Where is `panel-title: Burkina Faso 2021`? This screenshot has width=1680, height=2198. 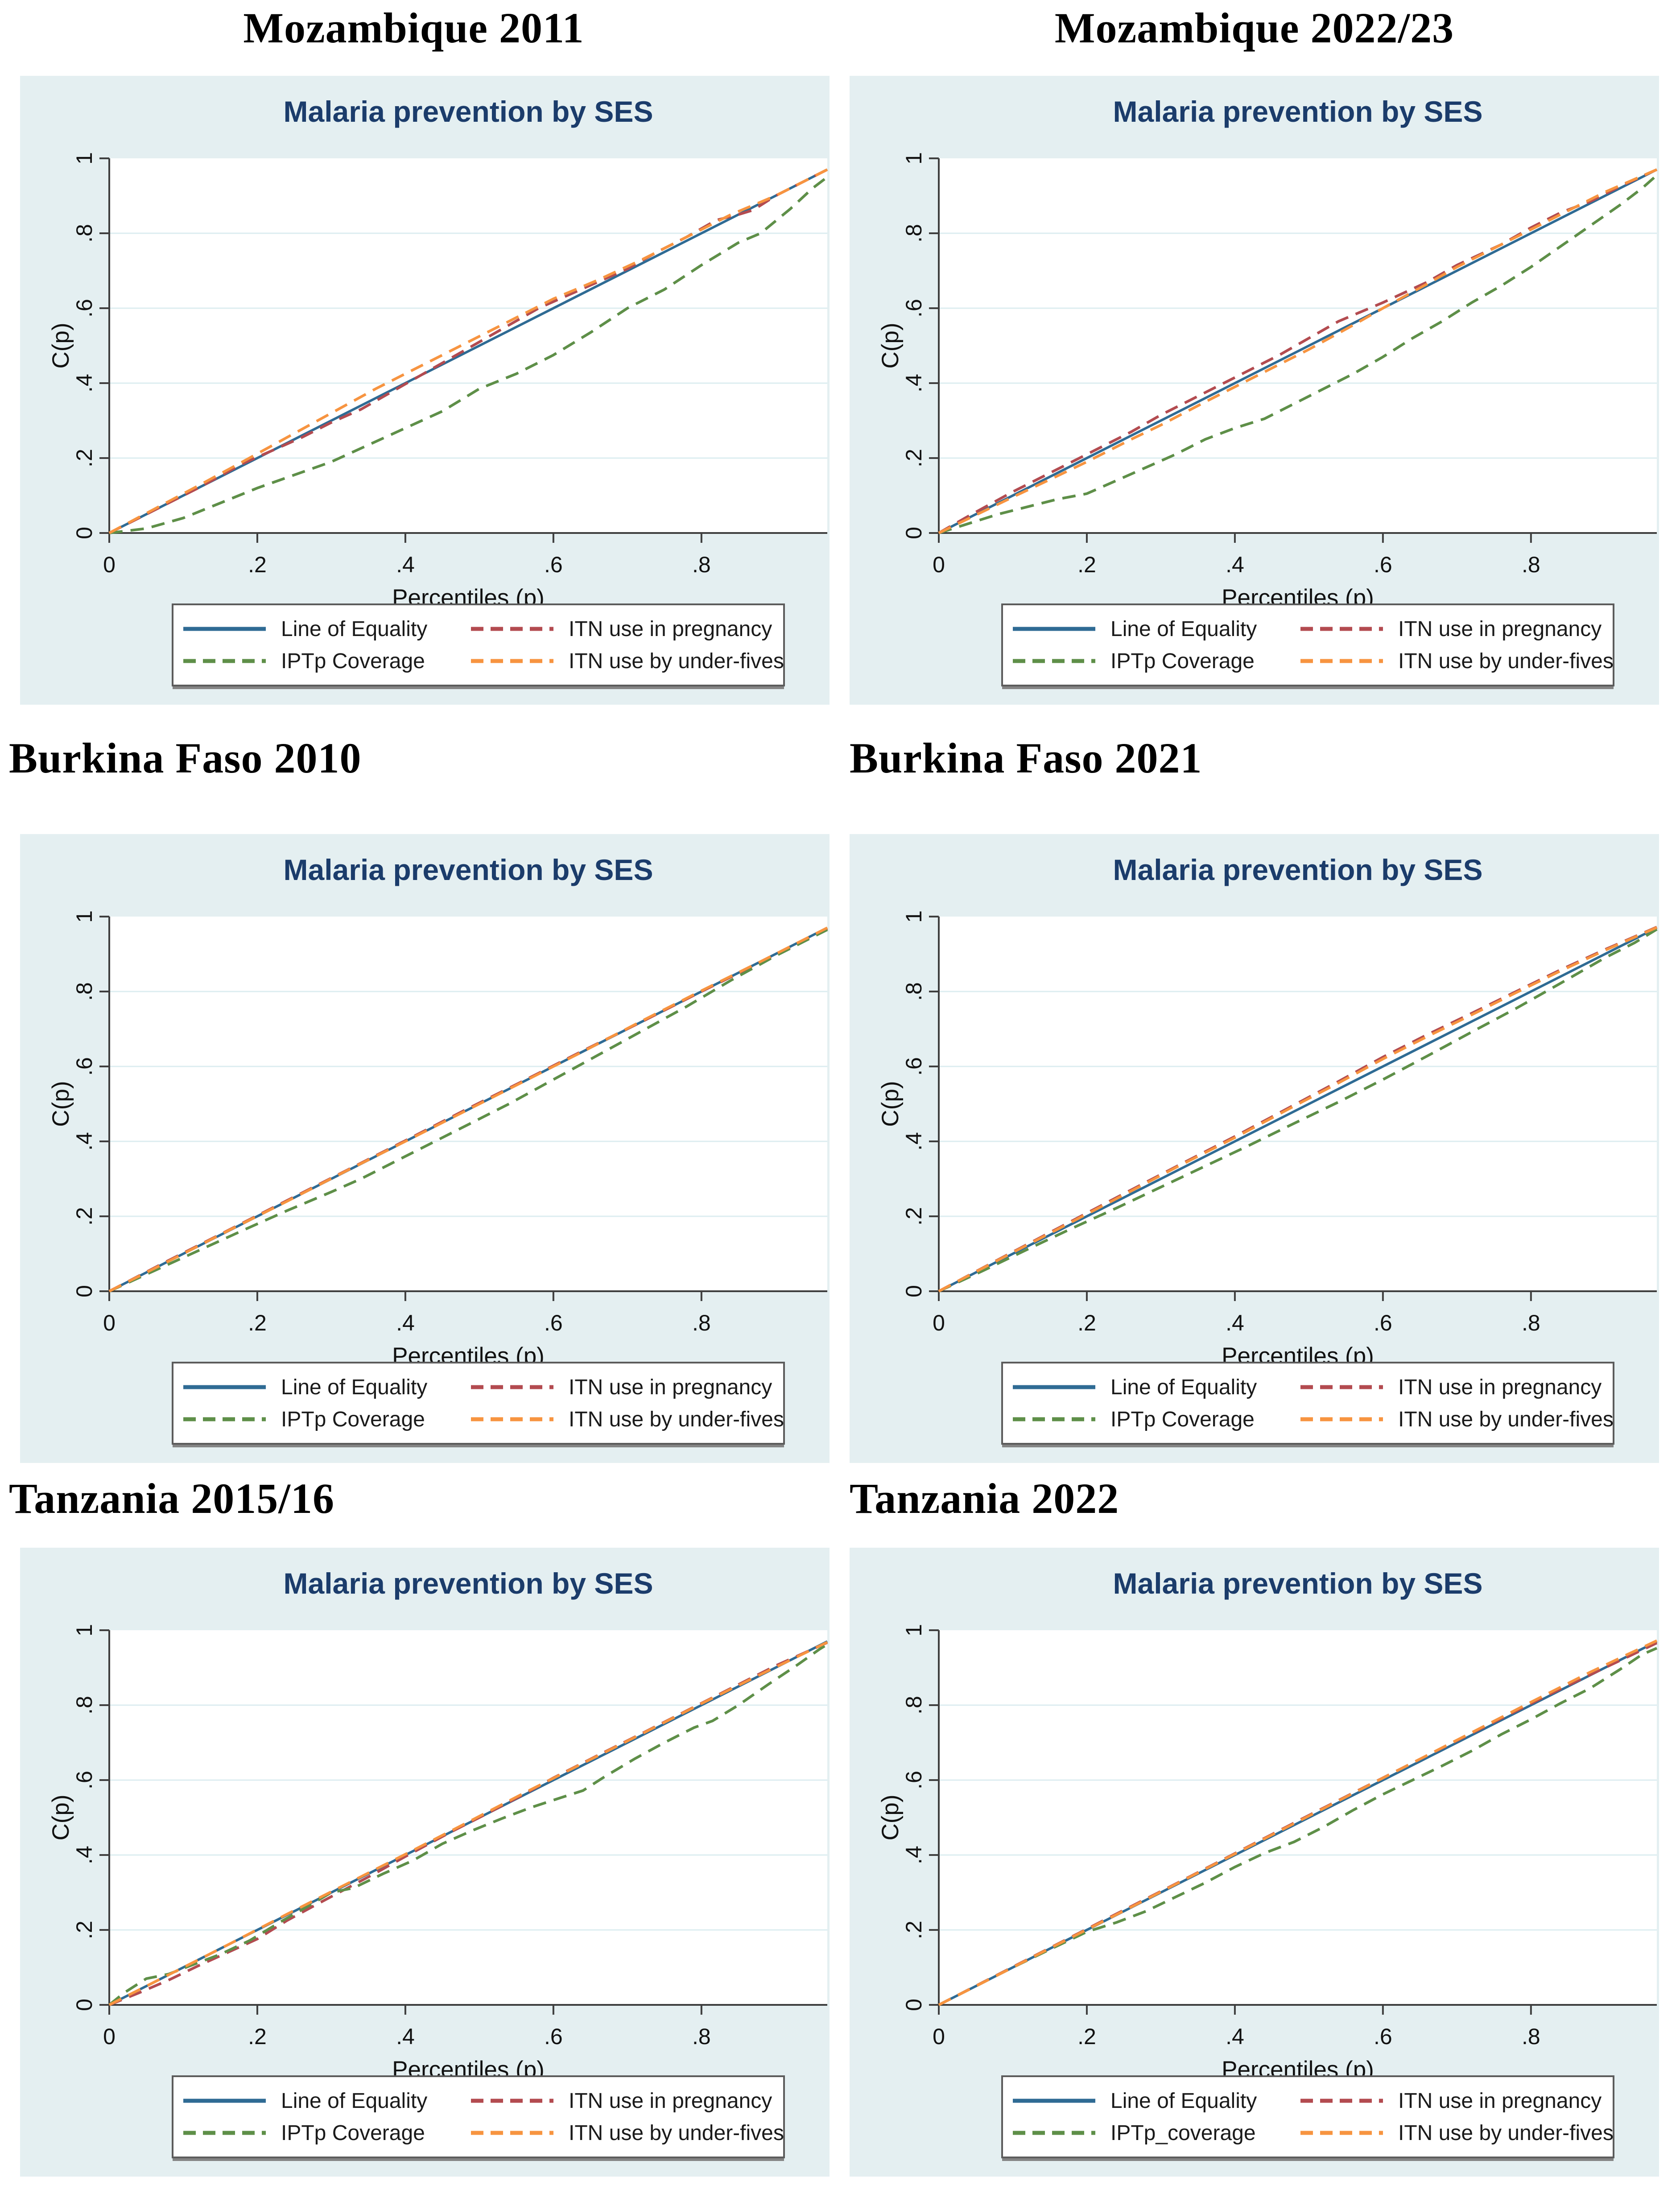 panel-title: Burkina Faso 2021 is located at coordinates (1026, 758).